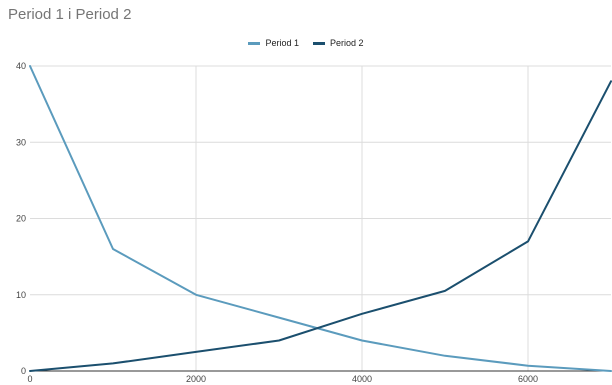 The width and height of the screenshot is (612, 385). What do you see at coordinates (362, 379) in the screenshot?
I see `x-tick-label: 4000` at bounding box center [362, 379].